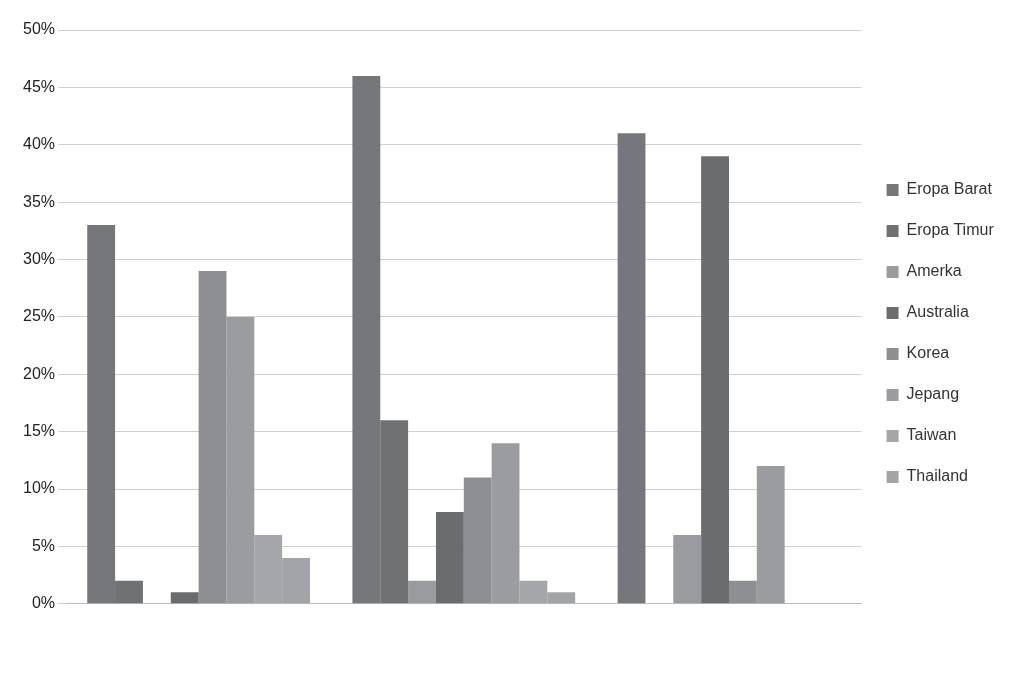 The image size is (1014, 677). Describe the element at coordinates (937, 476) in the screenshot. I see `legend-label: Thailand` at that location.